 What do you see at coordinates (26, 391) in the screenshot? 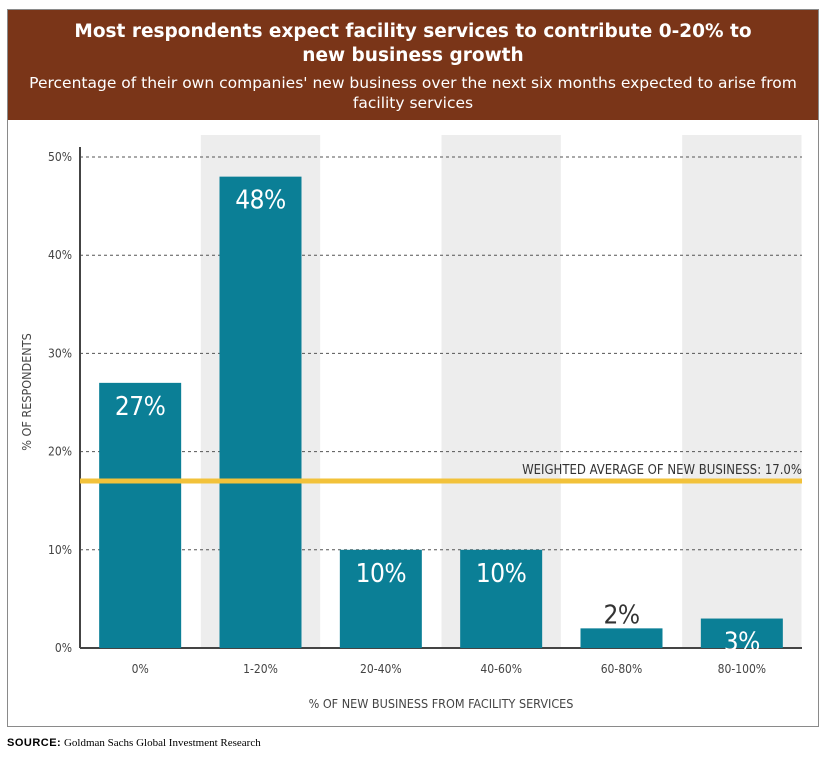
I see `y-axis-title: % OF RESPONDENTS` at bounding box center [26, 391].